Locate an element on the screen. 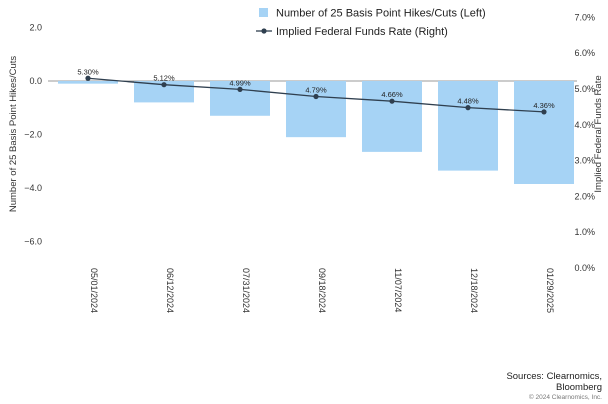 The width and height of the screenshot is (608, 404). rate-data-label: 5.12% is located at coordinates (164, 78).